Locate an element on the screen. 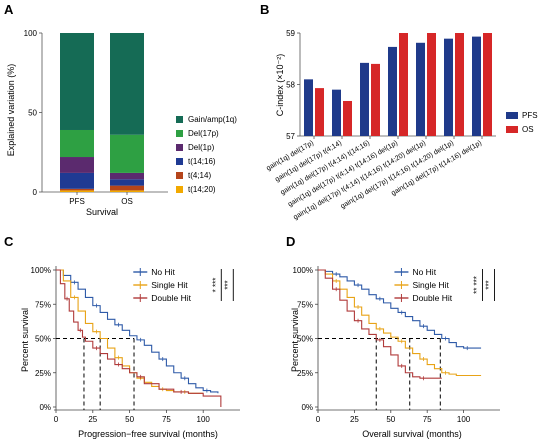 This screenshot has width=550, height=442. legend-label: OS is located at coordinates (528, 129).